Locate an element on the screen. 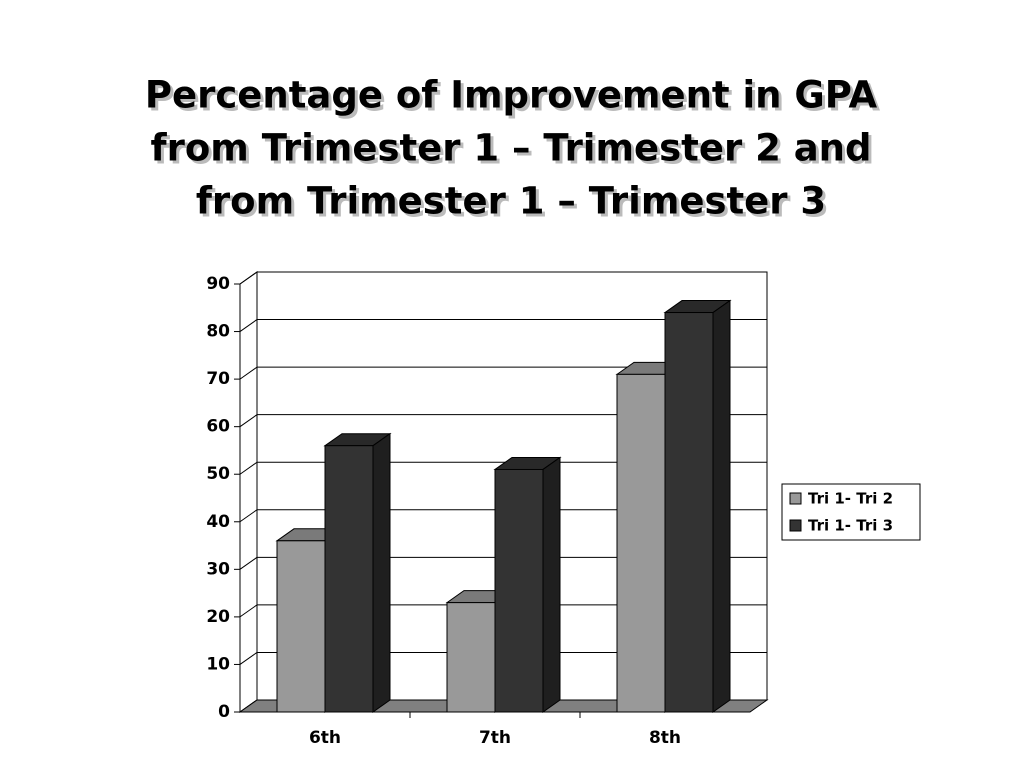 The height and width of the screenshot is (768, 1024). chart-title: from Trimester 1 – Trimester 3 is located at coordinates (511, 201).